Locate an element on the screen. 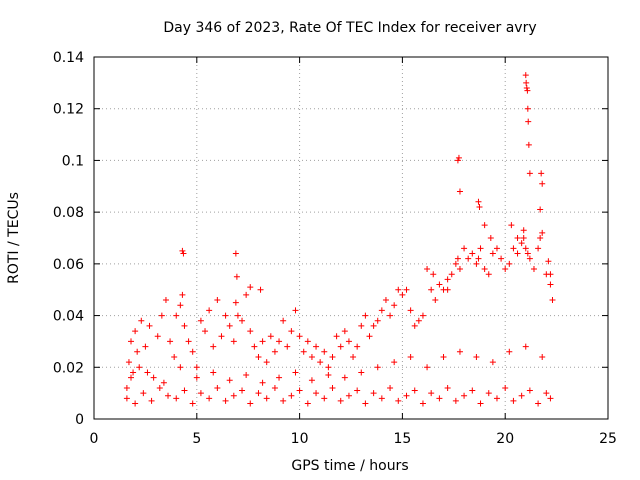 The height and width of the screenshot is (480, 640). x-tick-label: 0 is located at coordinates (94, 439).